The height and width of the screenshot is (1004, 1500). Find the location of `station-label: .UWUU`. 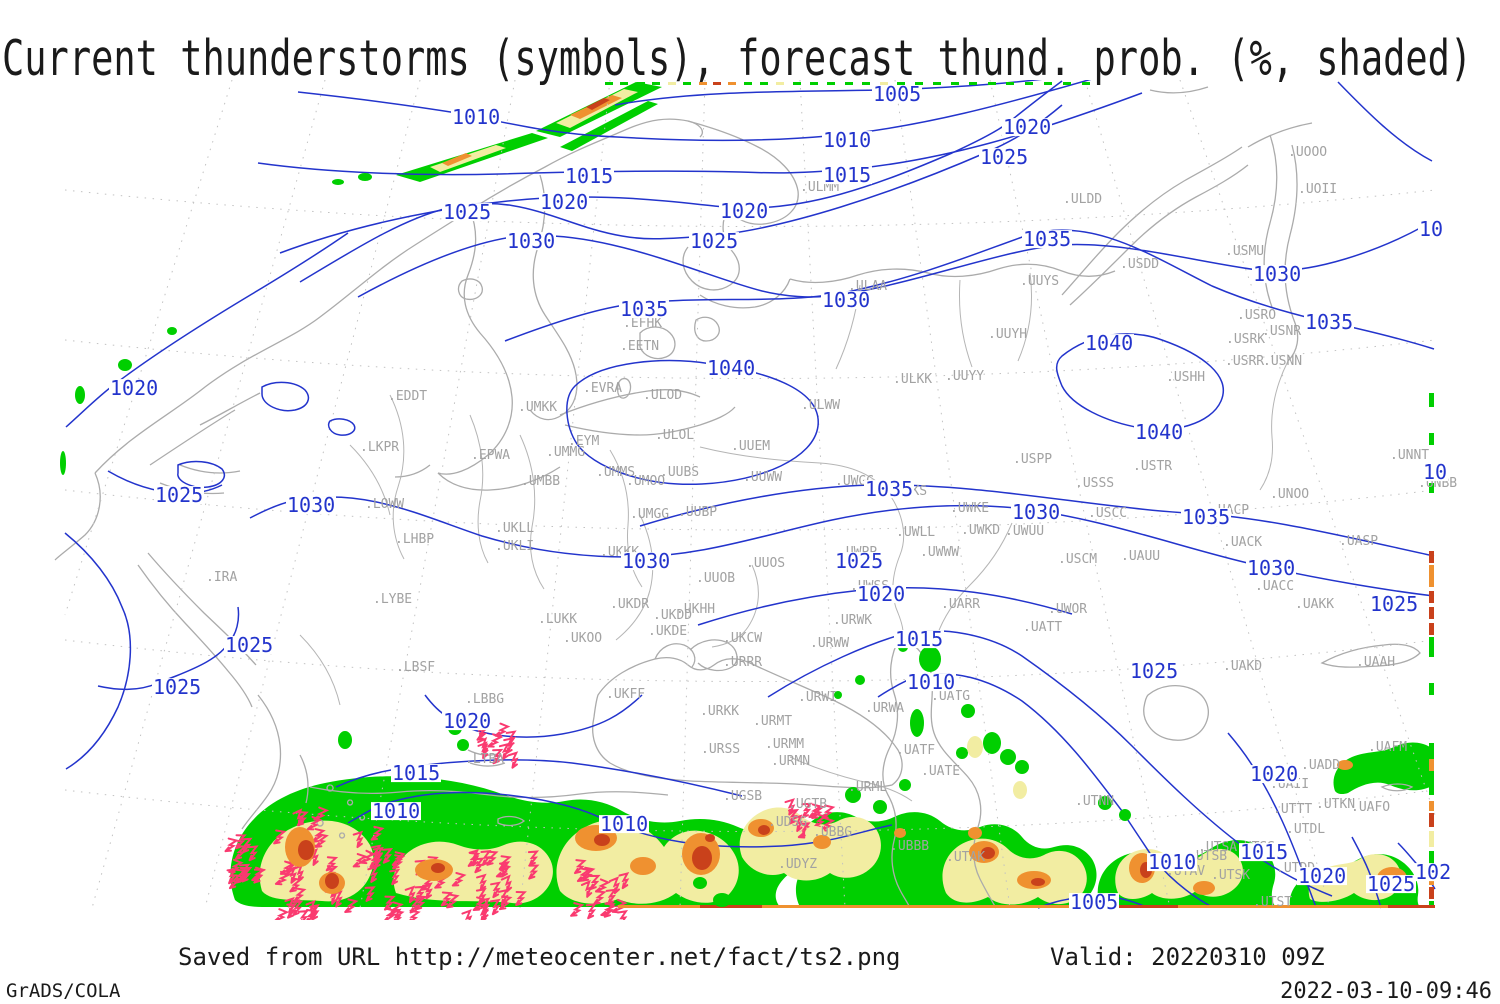

station-label: .UWUU is located at coordinates (1025, 531).